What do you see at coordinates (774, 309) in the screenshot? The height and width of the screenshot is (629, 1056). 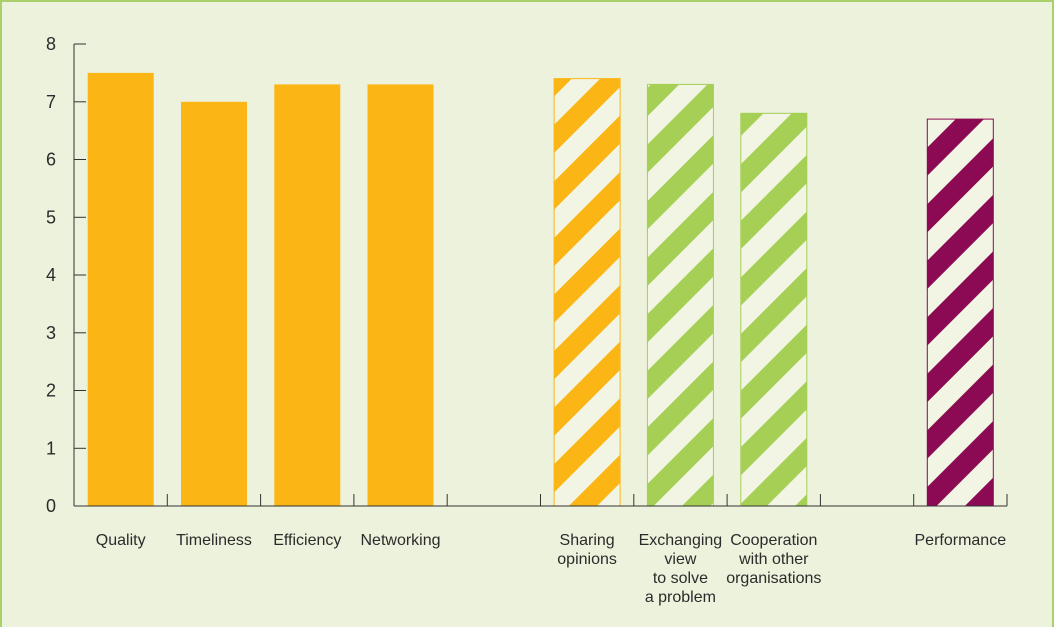 I see `bar-cooperation-with-other-organisations` at bounding box center [774, 309].